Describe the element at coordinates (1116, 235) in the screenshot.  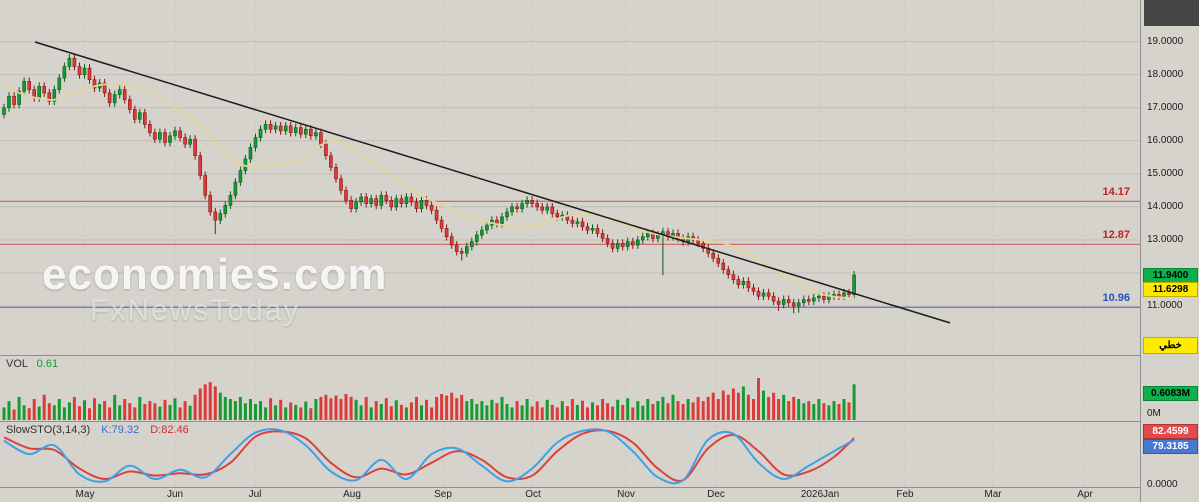
I see `price-line-label: 12.87` at that location.